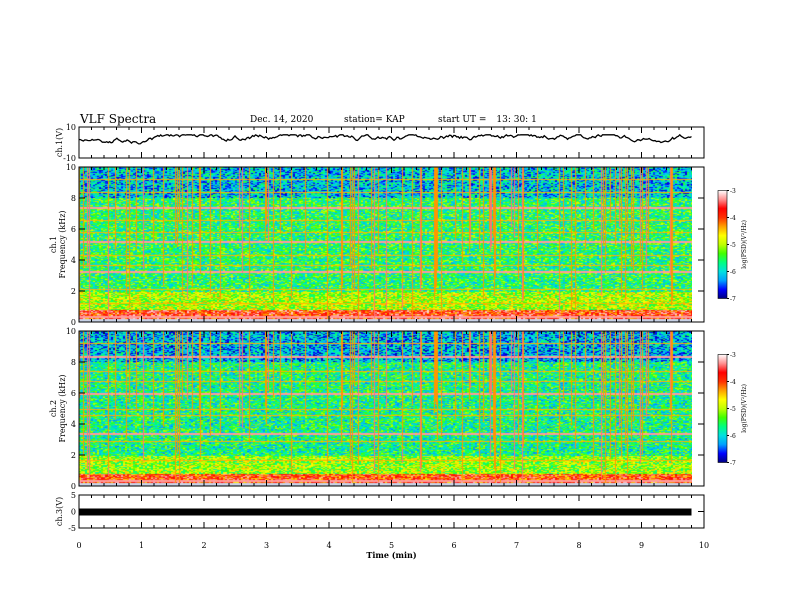 The width and height of the screenshot is (792, 612). Describe the element at coordinates (73, 229) in the screenshot. I see `ch1-spectrogram-ytick-label: 6` at that location.